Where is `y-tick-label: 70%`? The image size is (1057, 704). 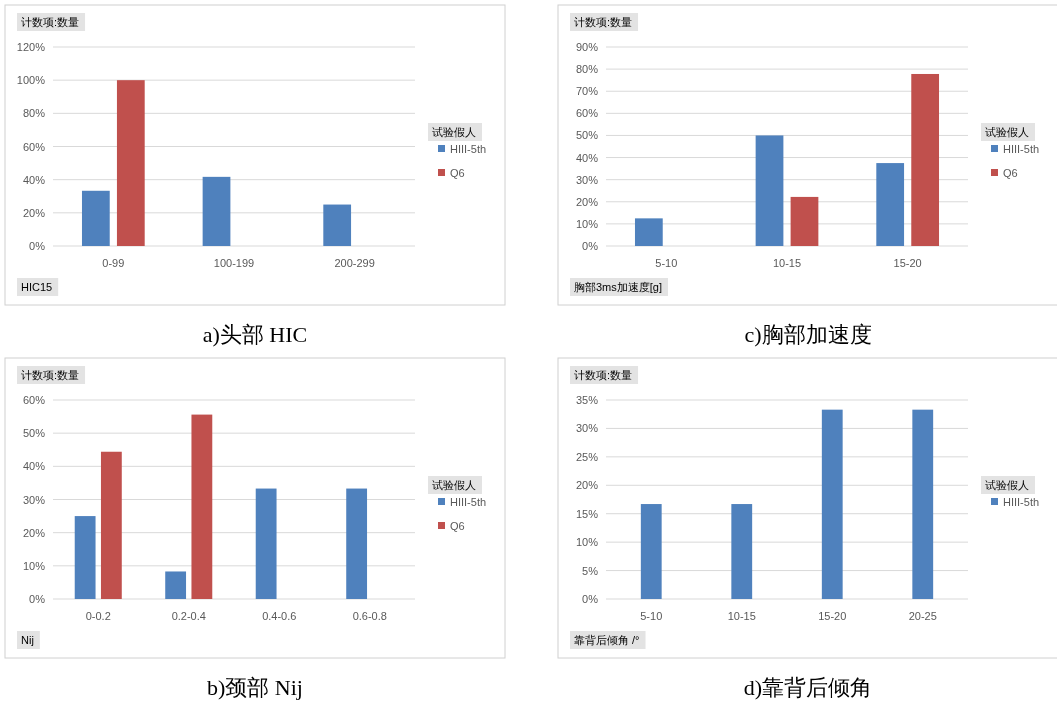 y-tick-label: 70% is located at coordinates (587, 91).